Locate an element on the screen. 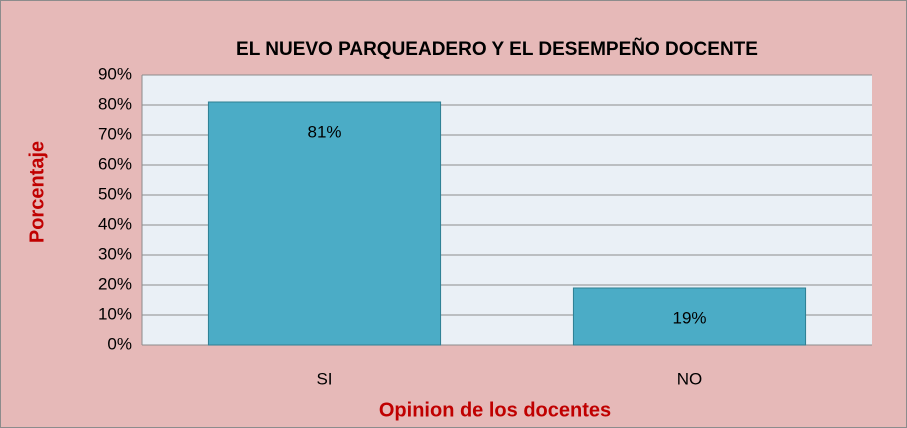 The height and width of the screenshot is (428, 907). y-tick-label: 90% is located at coordinates (115, 73).